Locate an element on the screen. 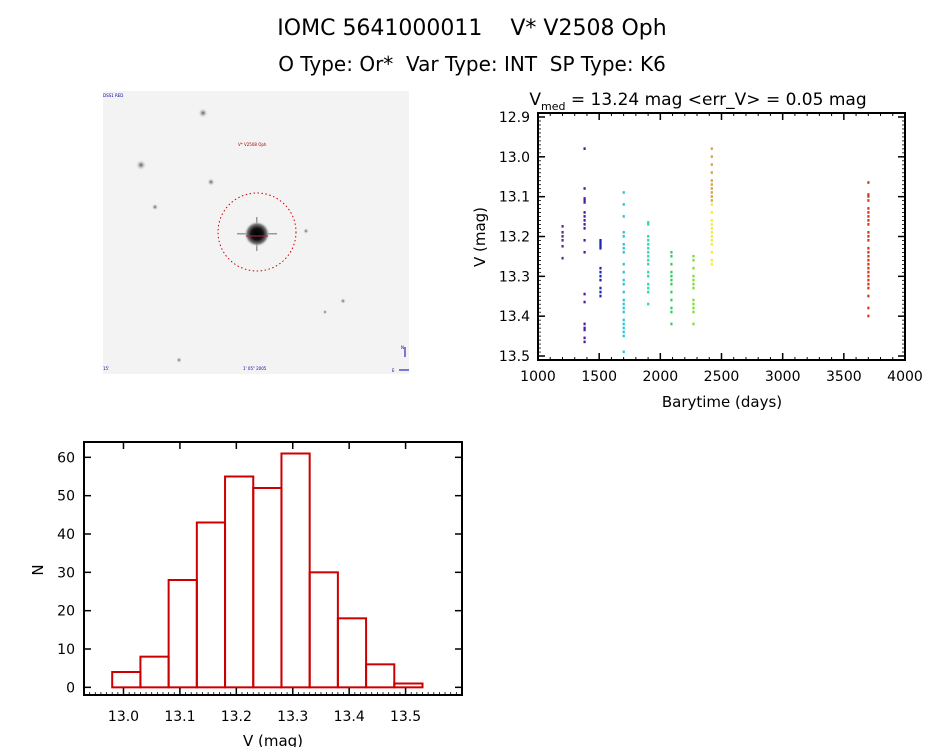  x-tick-label: 4000 is located at coordinates (905, 377).